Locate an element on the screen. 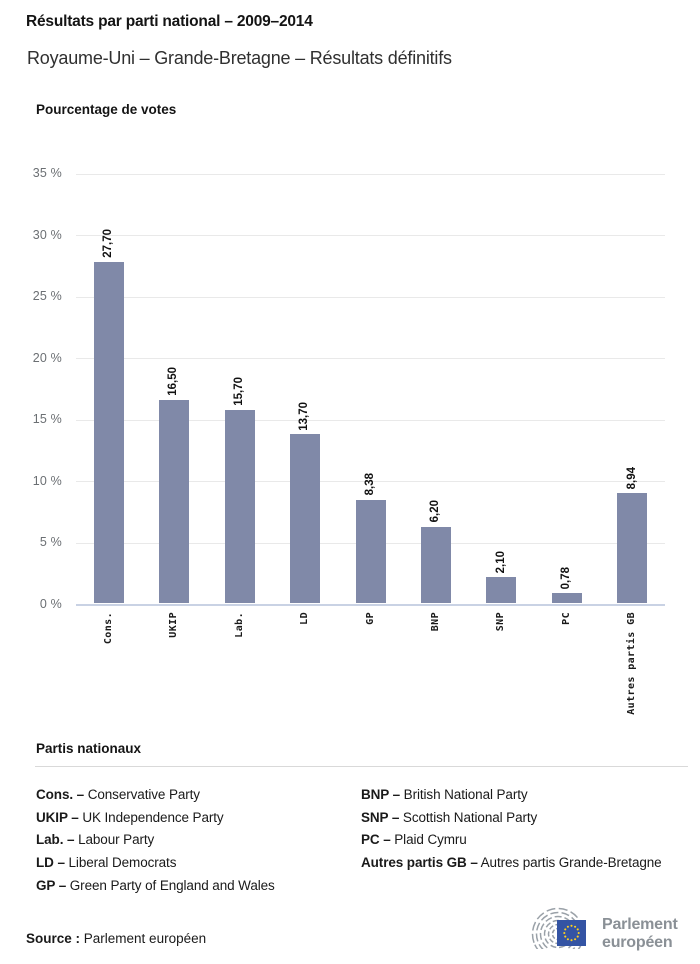 The width and height of the screenshot is (700, 964). legend-item: PC – Plaid Cymru is located at coordinates (523, 840).